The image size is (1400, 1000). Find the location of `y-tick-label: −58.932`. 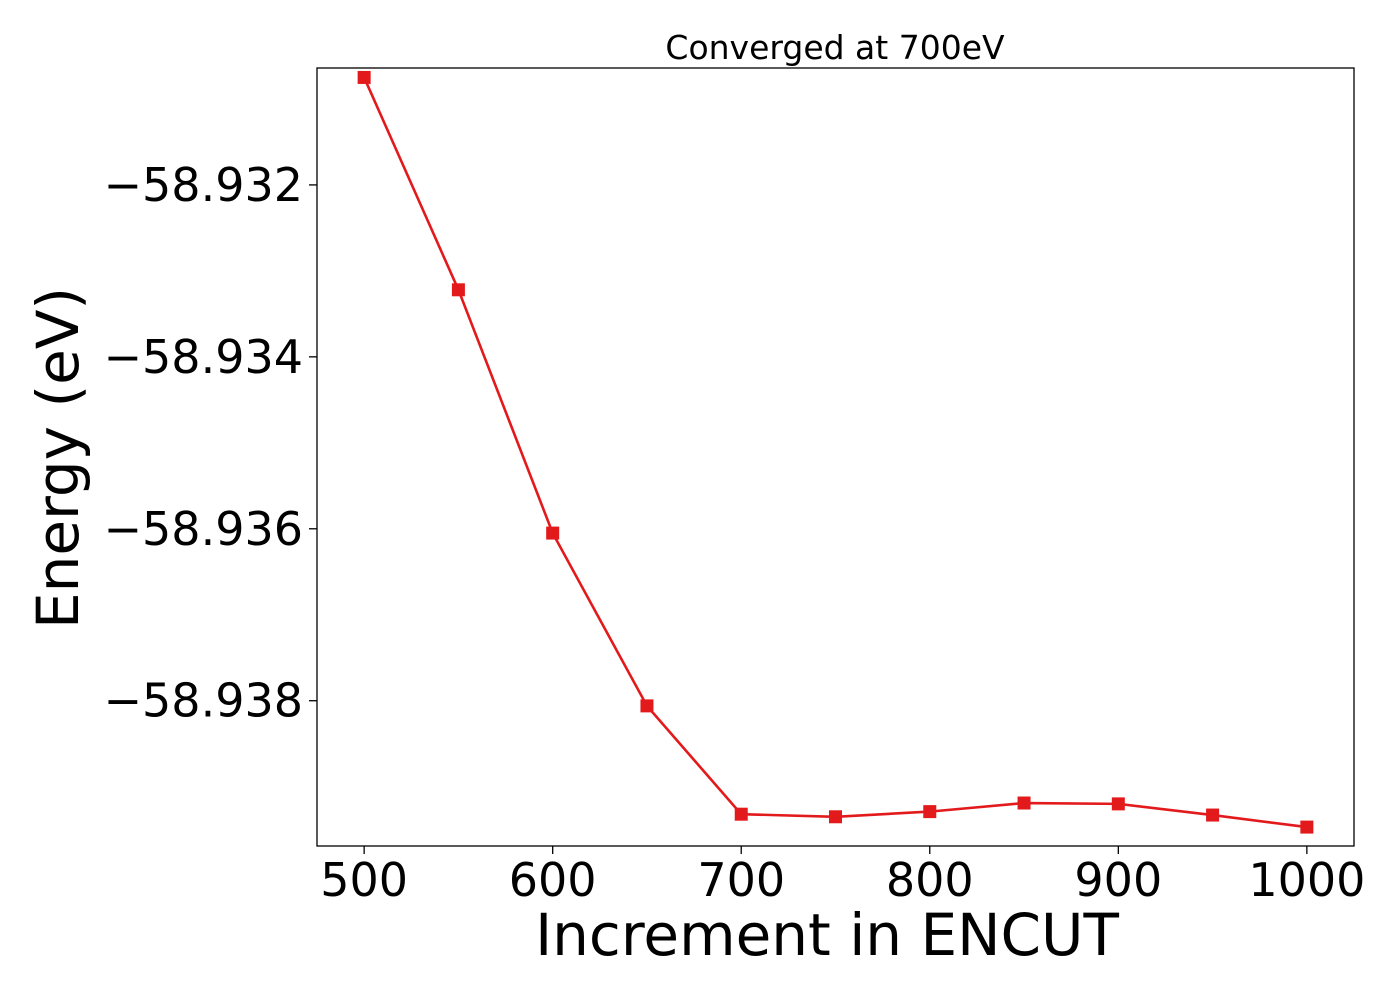

y-tick-label: −58.932 is located at coordinates (204, 185).